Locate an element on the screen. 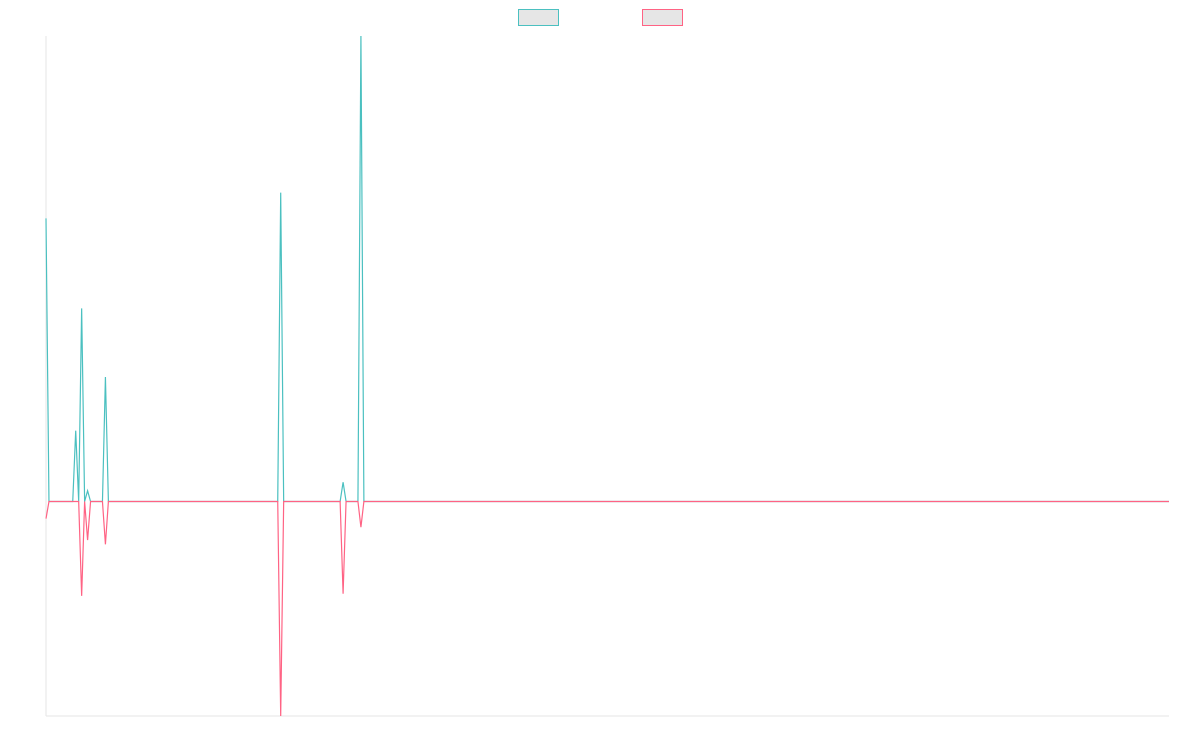  legend is located at coordinates (600, 17).